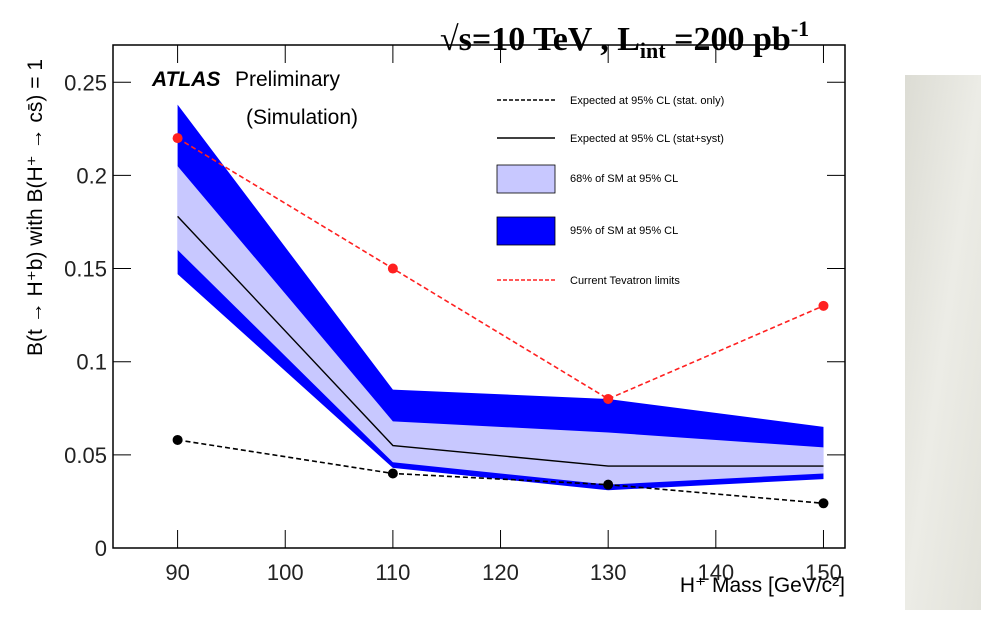  Describe the element at coordinates (85, 82) in the screenshot. I see `y-tick-label: 0.25` at that location.